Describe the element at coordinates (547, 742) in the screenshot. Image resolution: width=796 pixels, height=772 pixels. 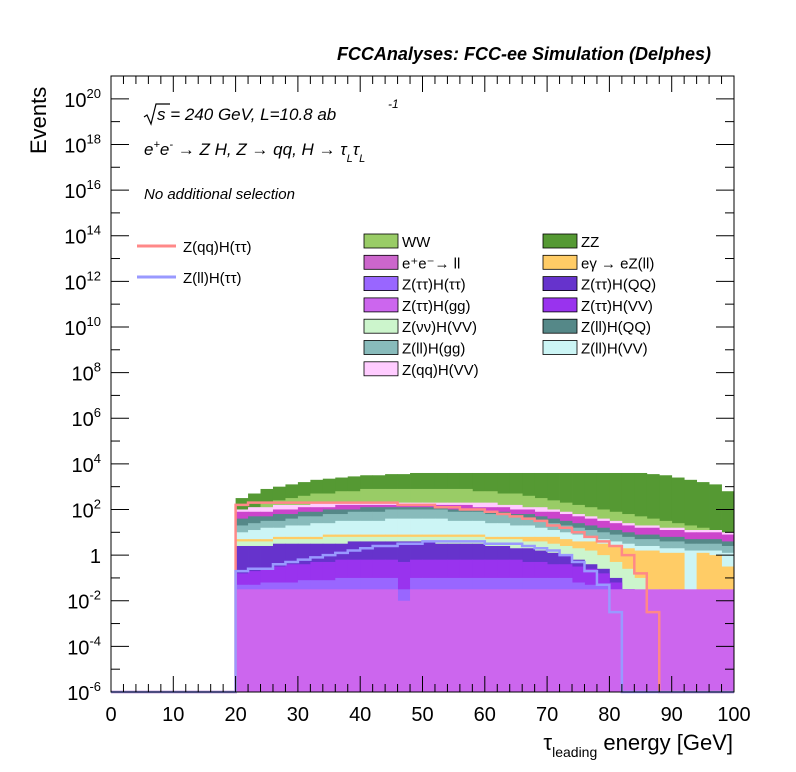
I see `x-label-tau: τ` at that location.